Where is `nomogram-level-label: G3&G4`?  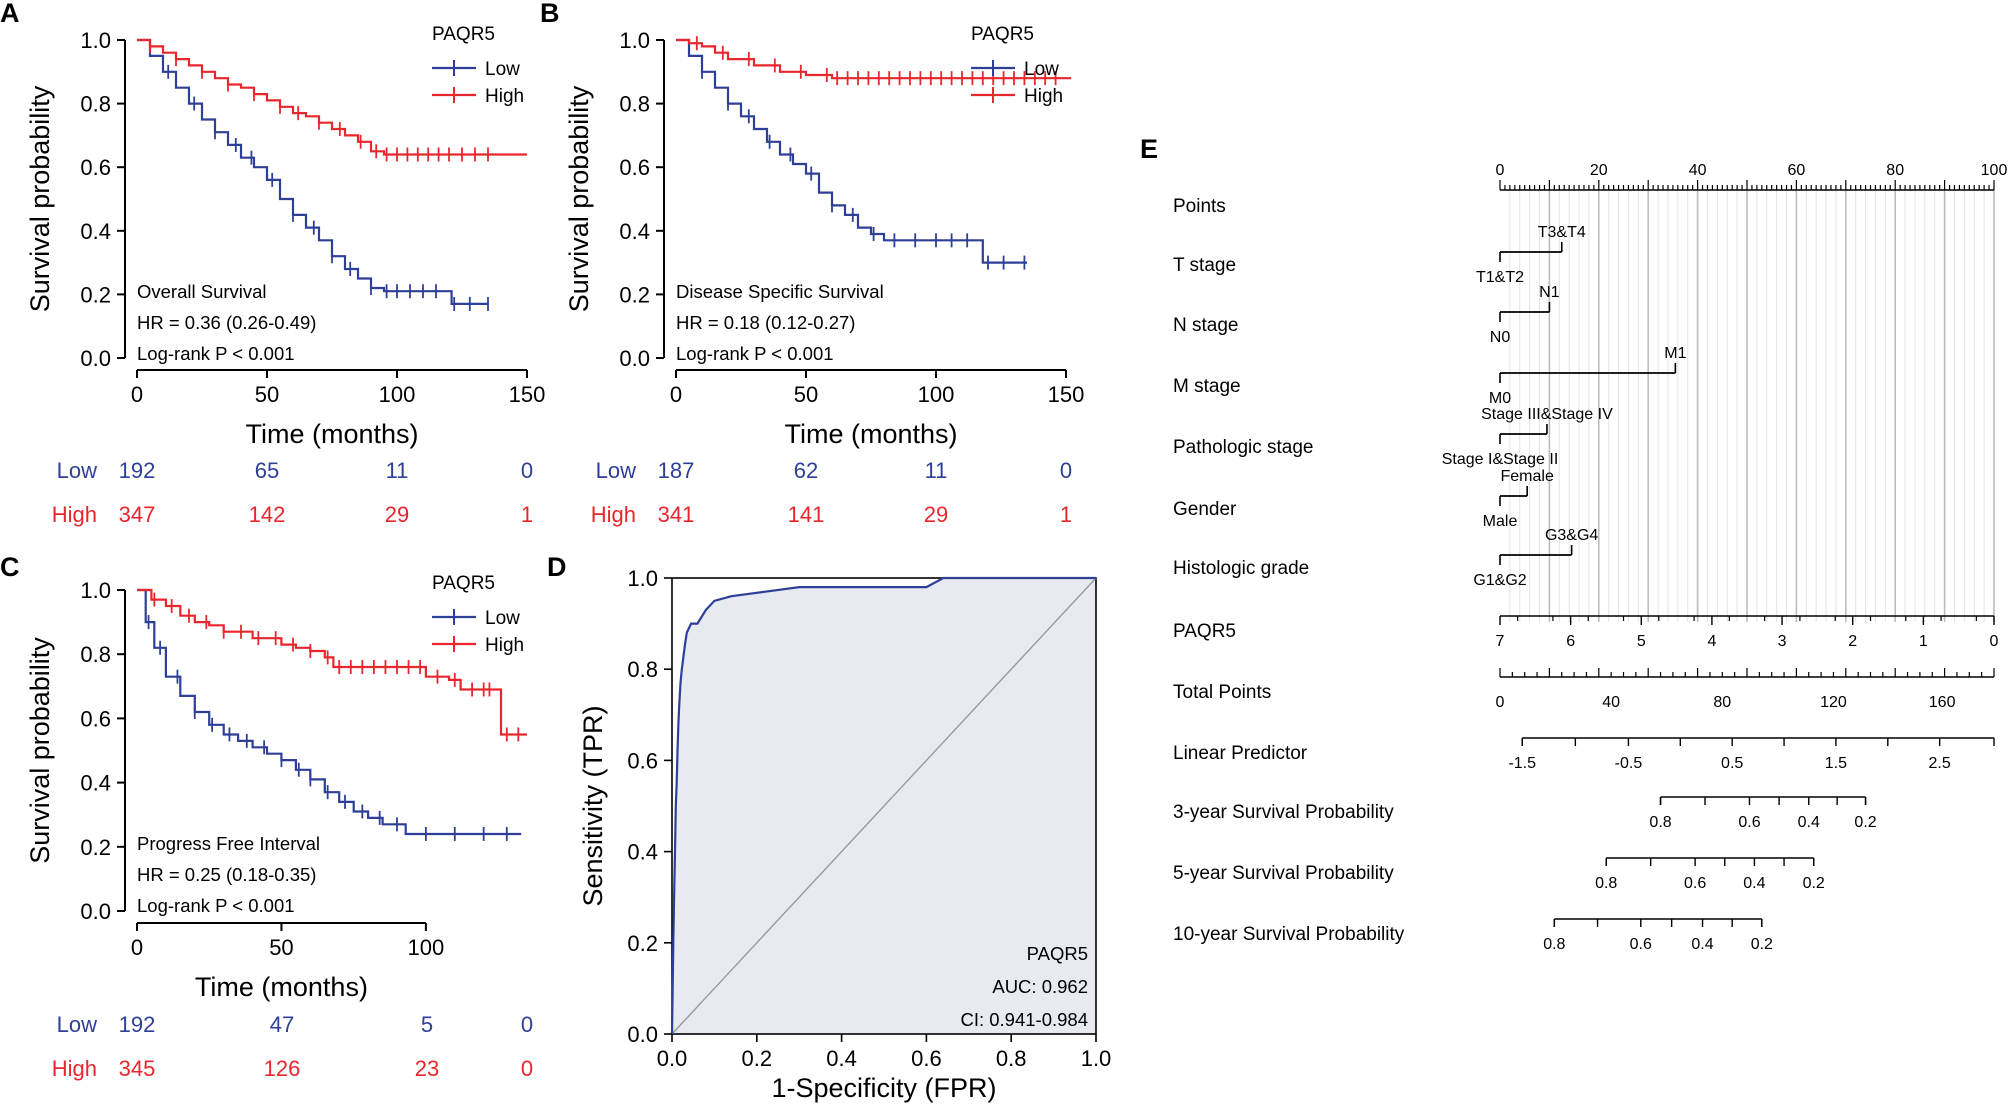 nomogram-level-label: G3&G4 is located at coordinates (1571, 535).